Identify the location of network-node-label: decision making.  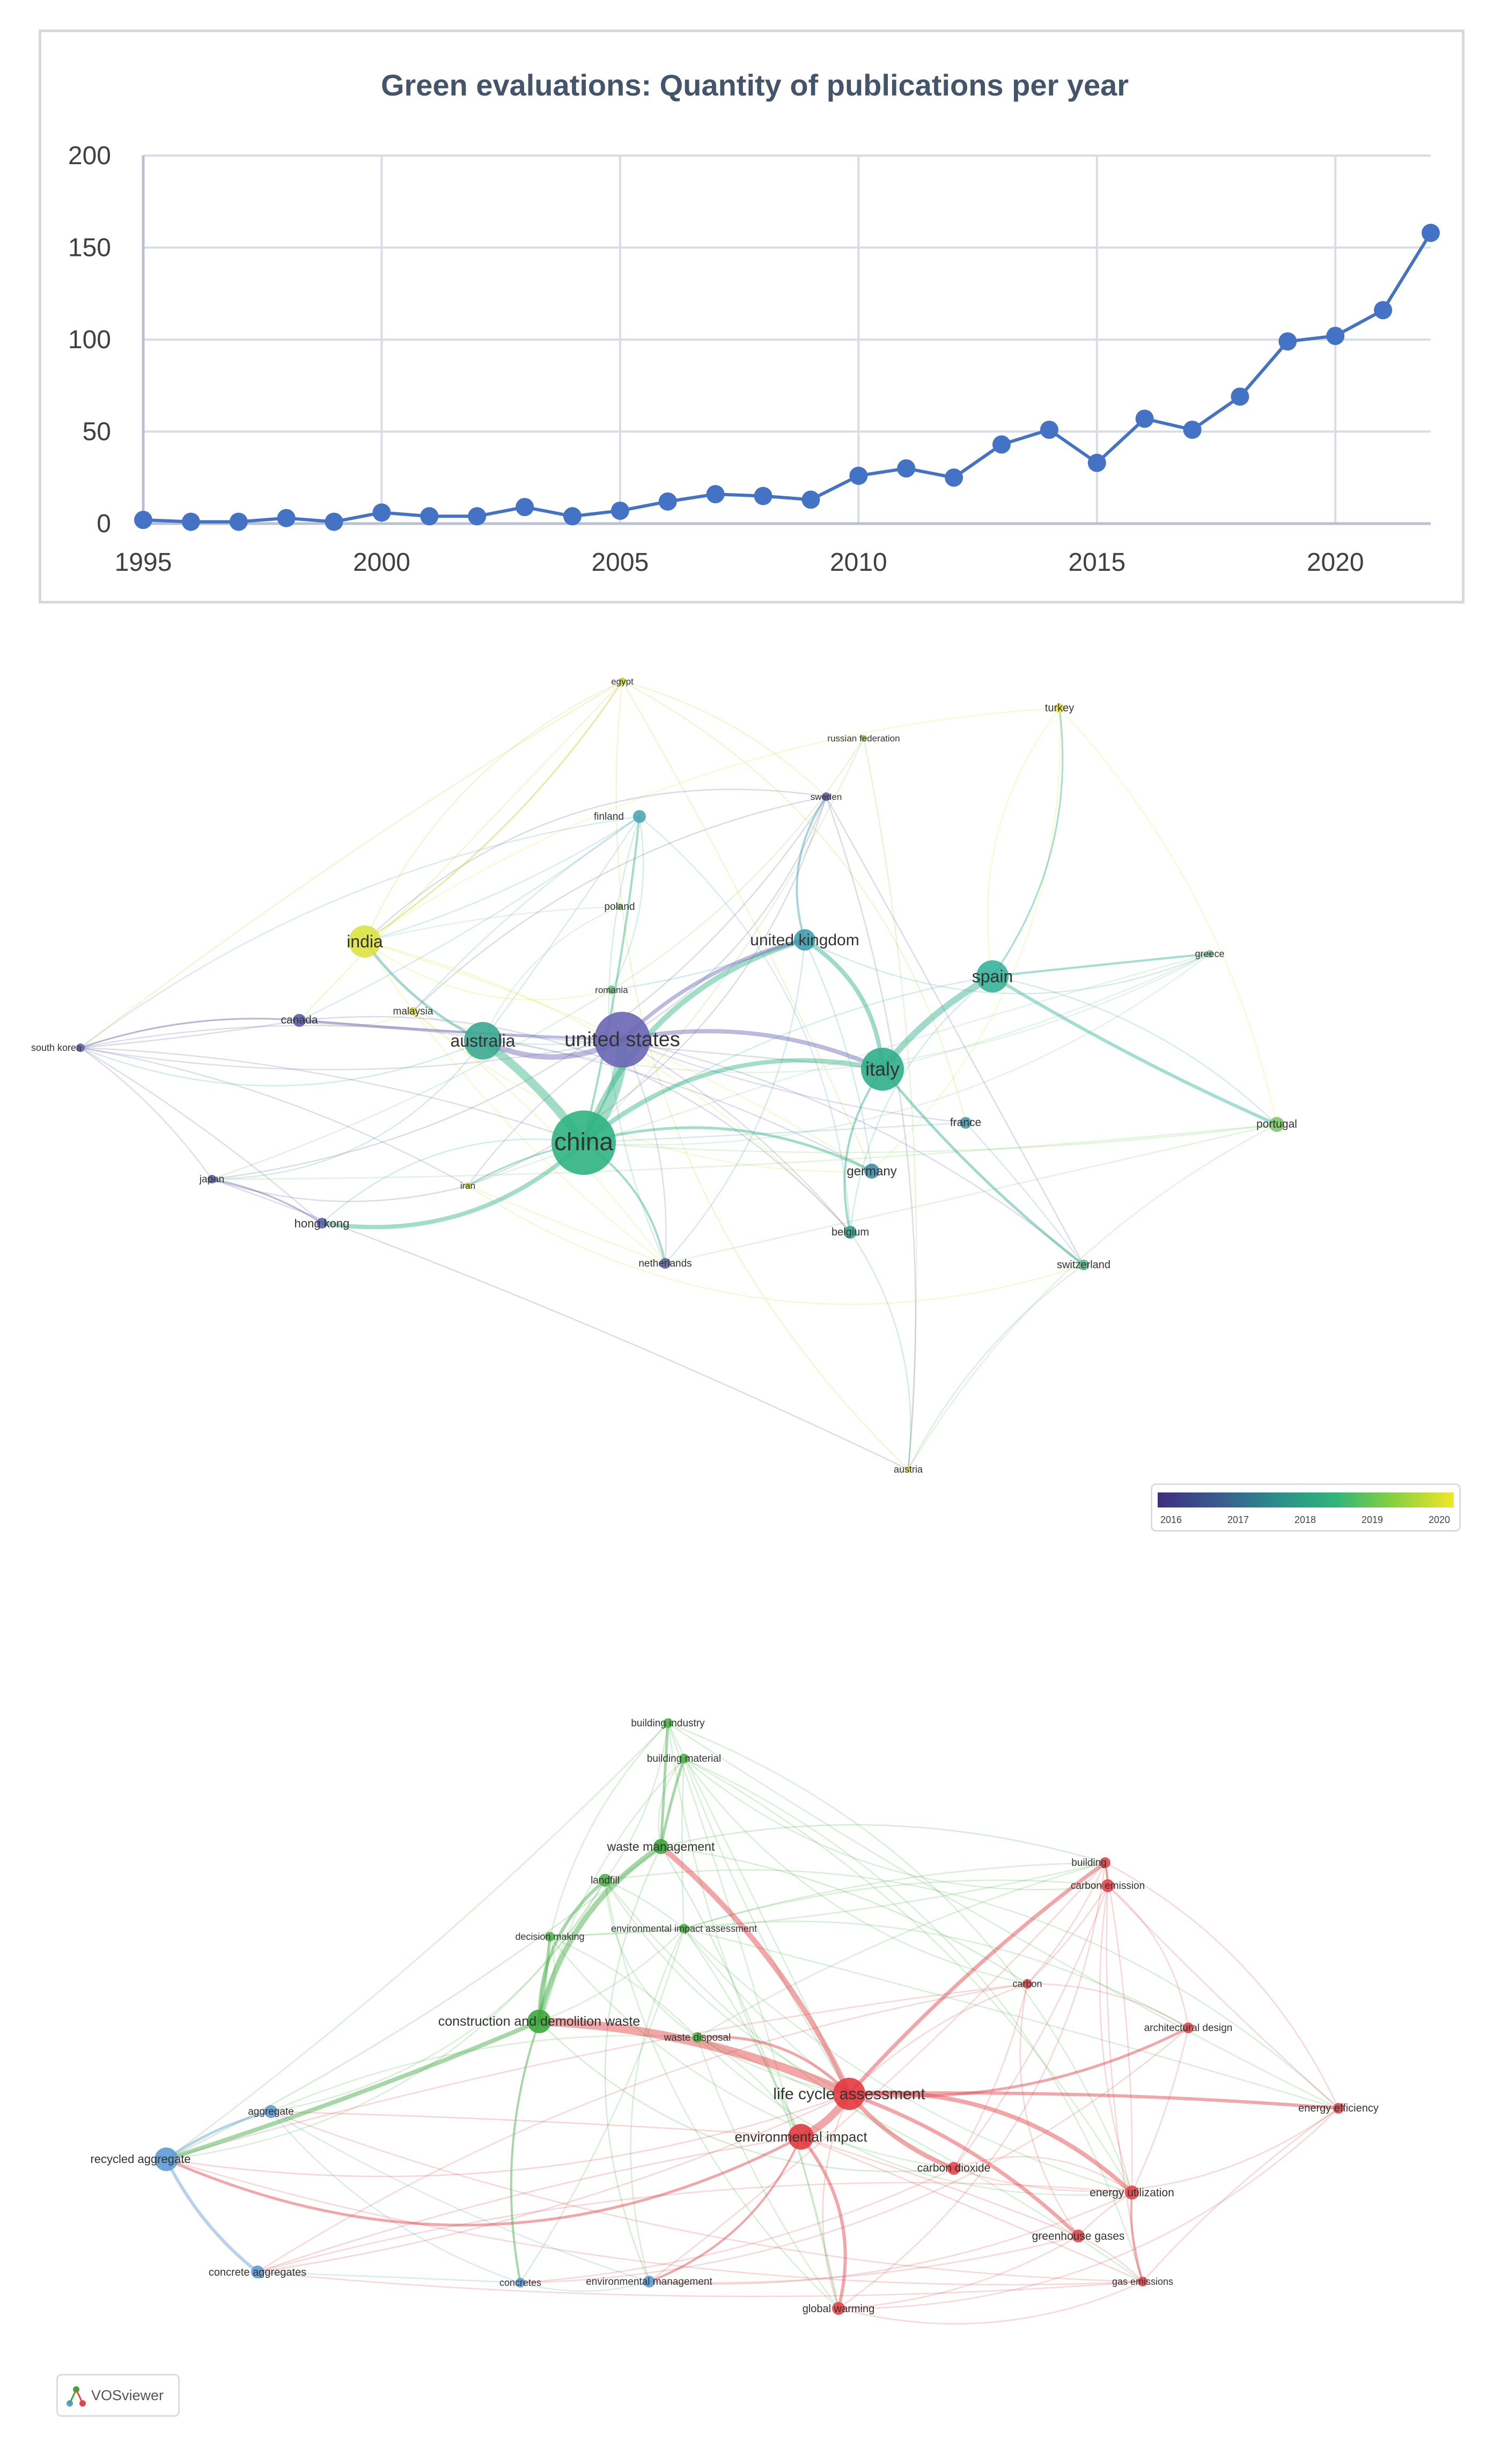
(549, 1936).